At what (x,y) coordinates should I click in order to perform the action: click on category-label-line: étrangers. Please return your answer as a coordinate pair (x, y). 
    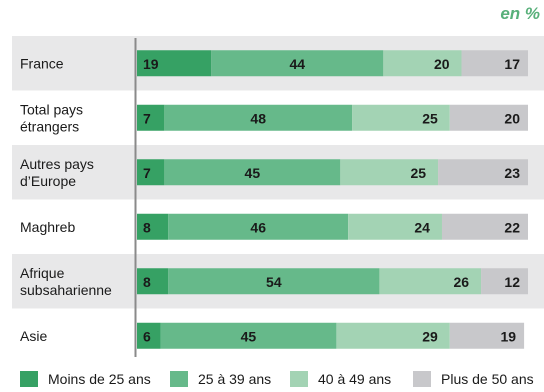
    Looking at the image, I should click on (49, 126).